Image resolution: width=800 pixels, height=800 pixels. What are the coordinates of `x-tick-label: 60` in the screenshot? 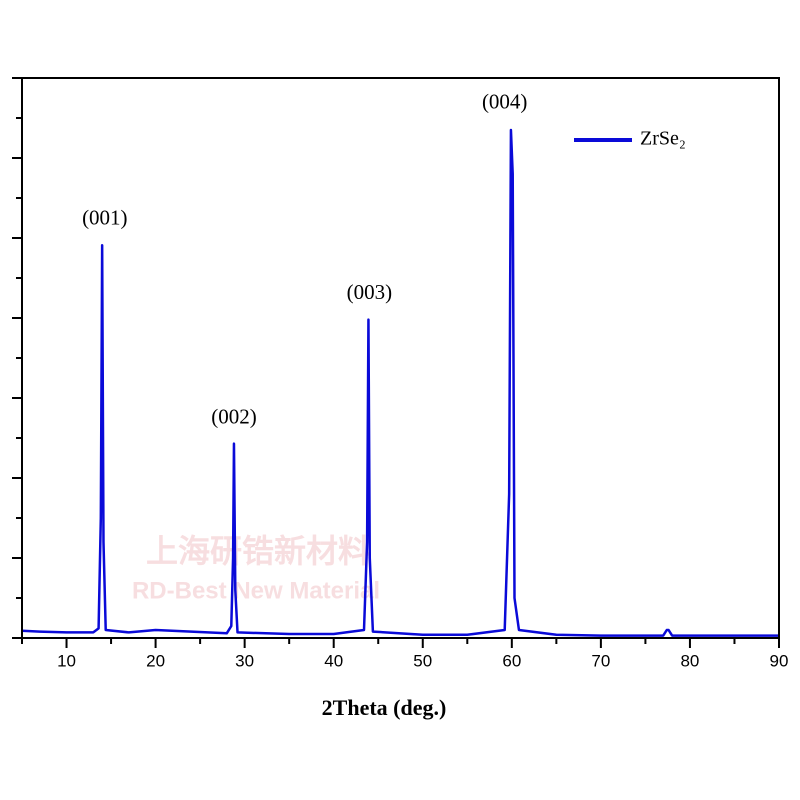 It's located at (511, 660).